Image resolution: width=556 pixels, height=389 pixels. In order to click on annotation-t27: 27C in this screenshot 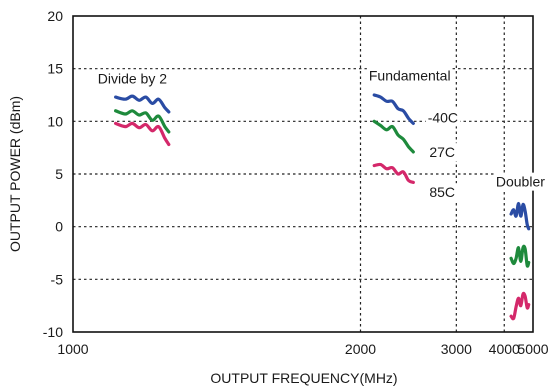, I will do `click(442, 152)`.